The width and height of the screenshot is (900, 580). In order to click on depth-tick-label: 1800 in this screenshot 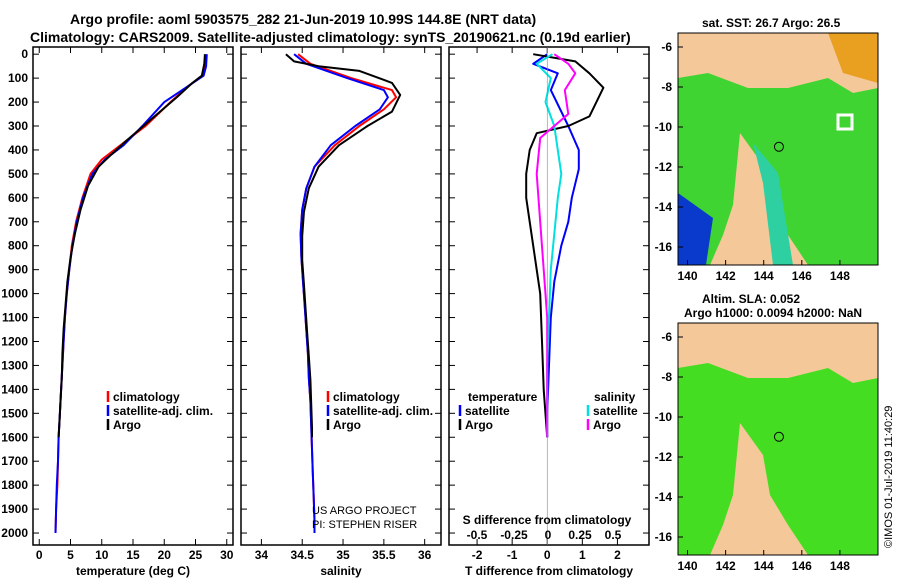, I will do `click(14, 485)`.